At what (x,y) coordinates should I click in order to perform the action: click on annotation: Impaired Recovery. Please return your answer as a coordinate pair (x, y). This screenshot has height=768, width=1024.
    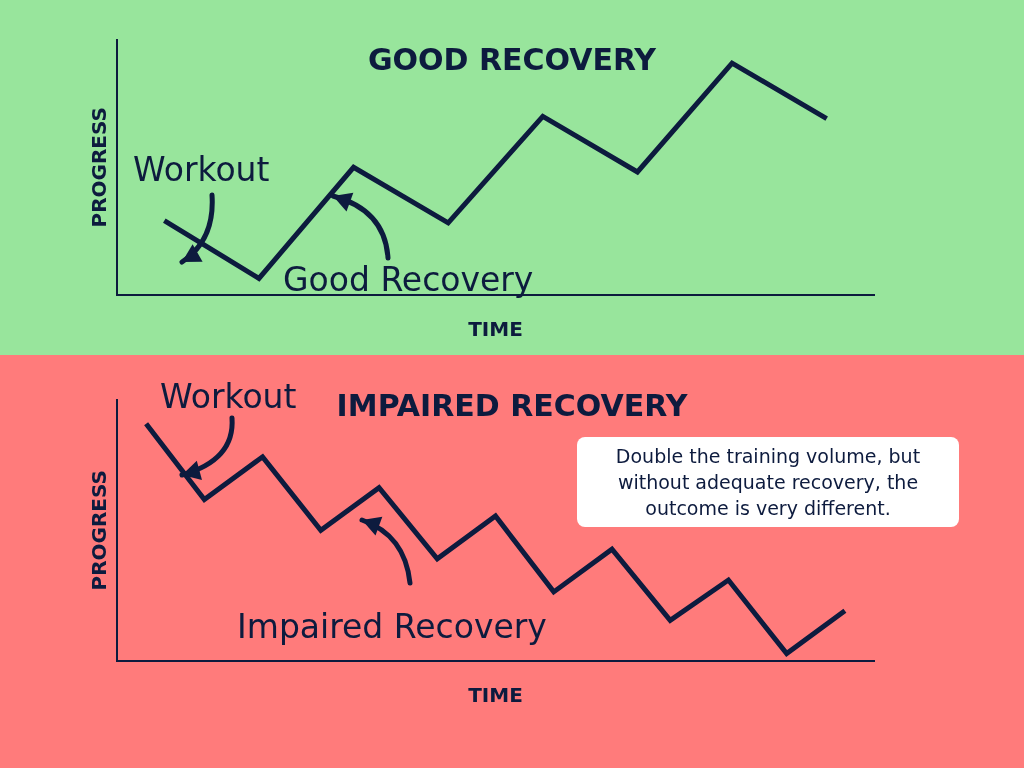
    Looking at the image, I should click on (392, 626).